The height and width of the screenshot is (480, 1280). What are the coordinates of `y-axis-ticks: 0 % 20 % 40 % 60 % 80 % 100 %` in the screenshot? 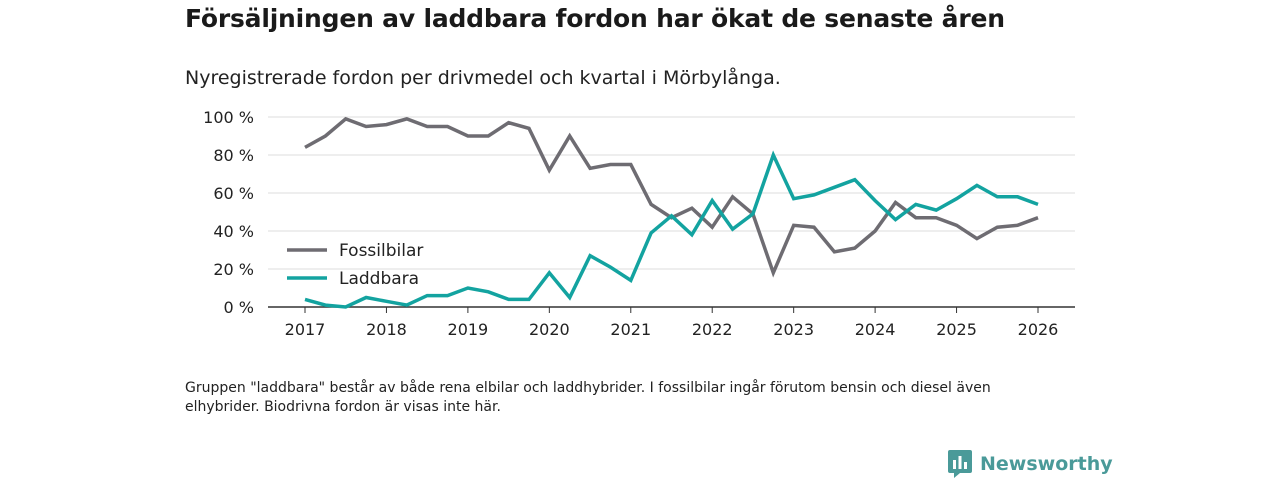 It's located at (228, 212).